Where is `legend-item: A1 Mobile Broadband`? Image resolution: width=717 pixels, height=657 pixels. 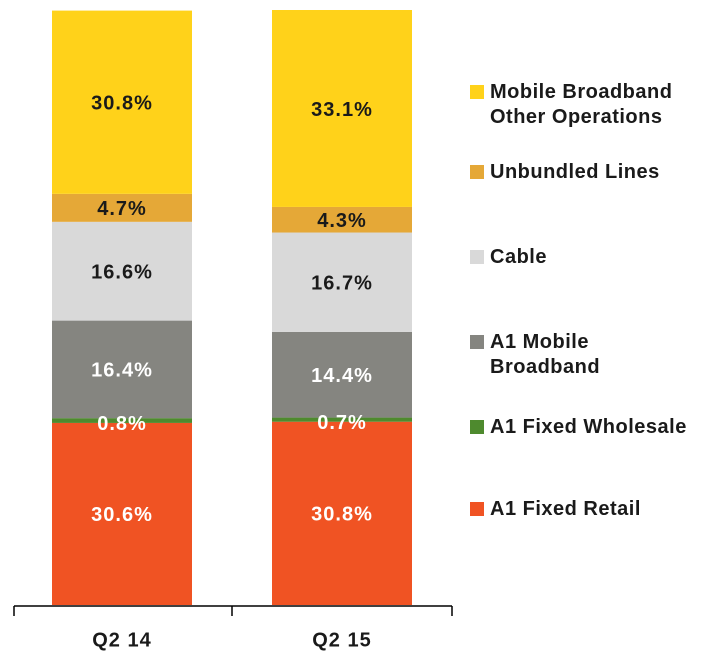
legend-item: A1 Mobile Broadband is located at coordinates (590, 355).